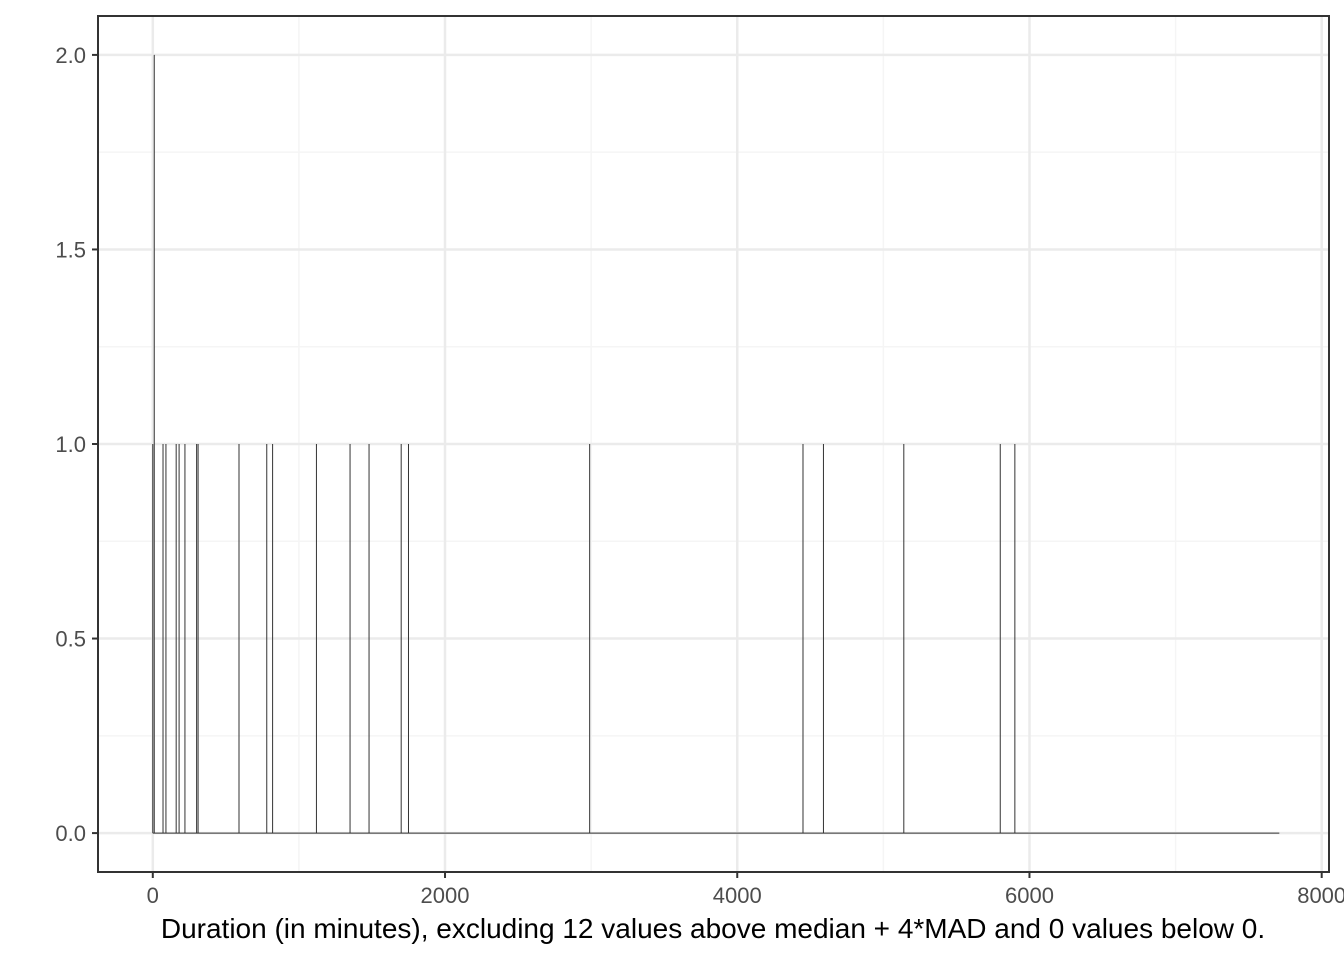  What do you see at coordinates (70, 444) in the screenshot?
I see `y-tick-label: 1.0` at bounding box center [70, 444].